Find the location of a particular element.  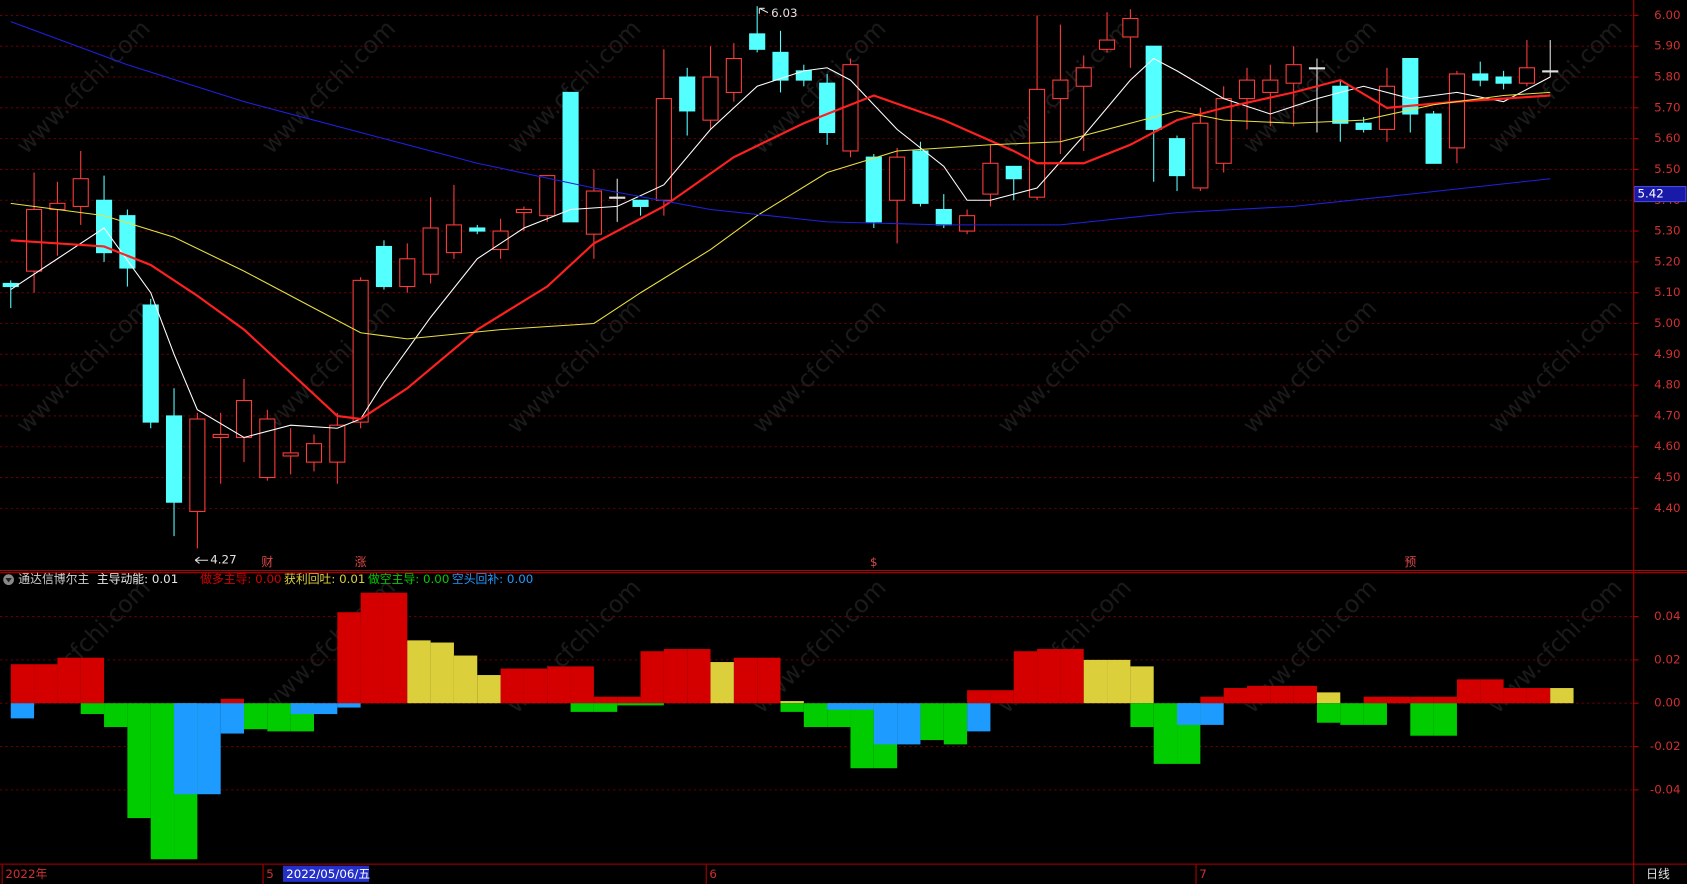

event-marker: 财 is located at coordinates (267, 562).